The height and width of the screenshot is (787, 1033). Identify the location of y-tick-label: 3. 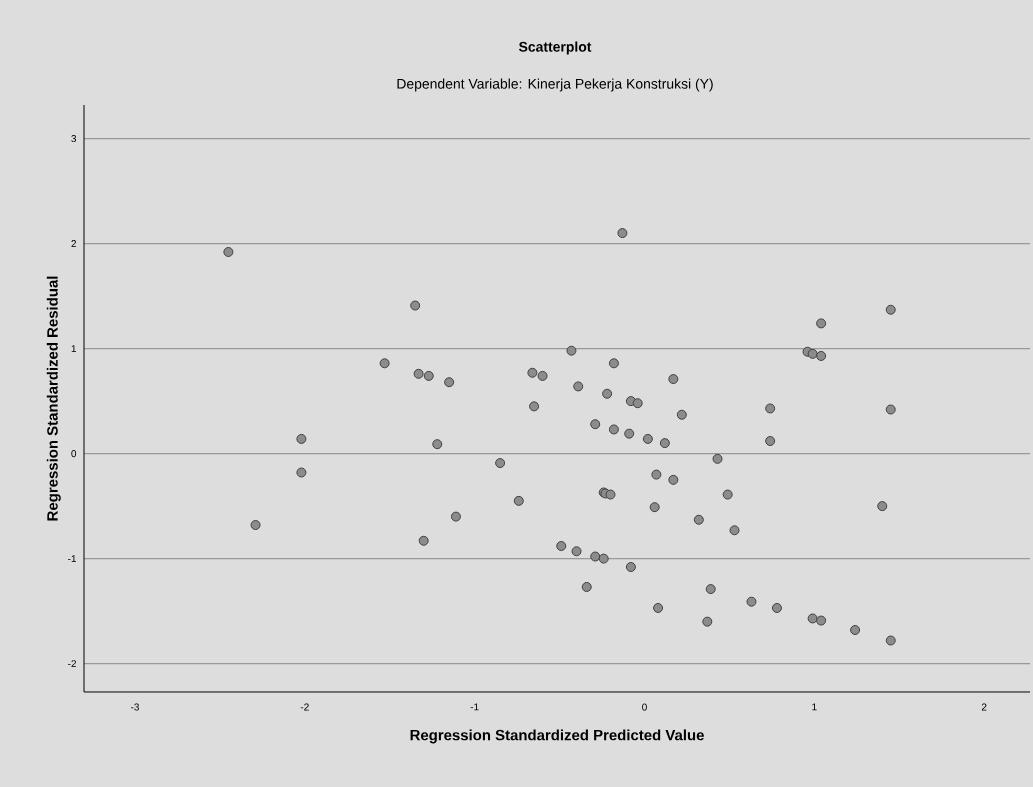
(74, 139).